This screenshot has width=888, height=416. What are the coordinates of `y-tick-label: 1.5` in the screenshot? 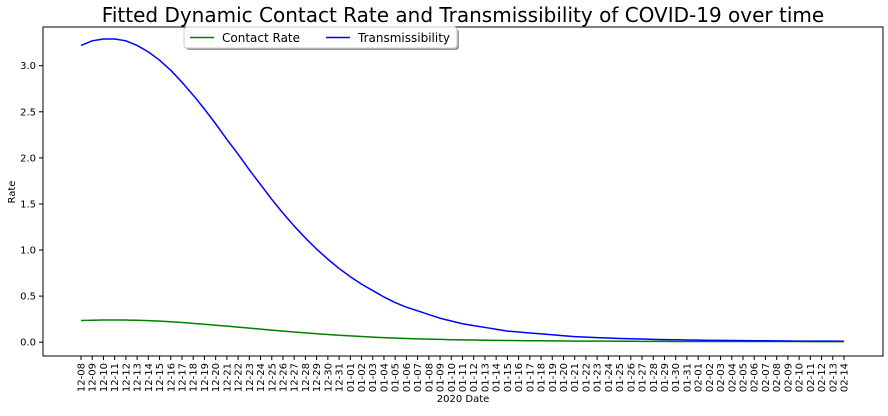 It's located at (28, 204).